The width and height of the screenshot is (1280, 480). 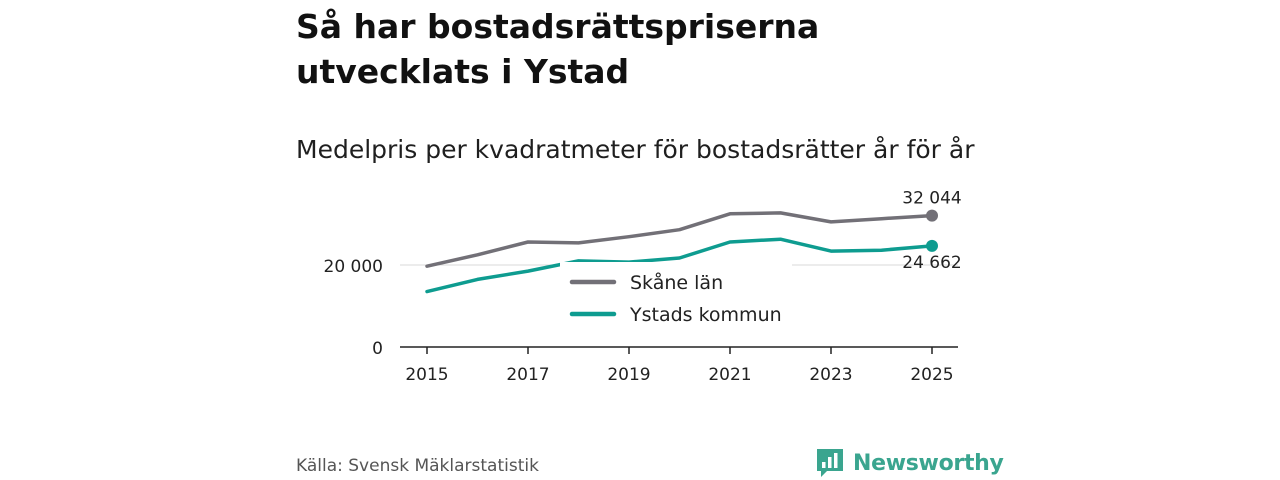 I want to click on x-tick-label: 2019, so click(x=628, y=375).